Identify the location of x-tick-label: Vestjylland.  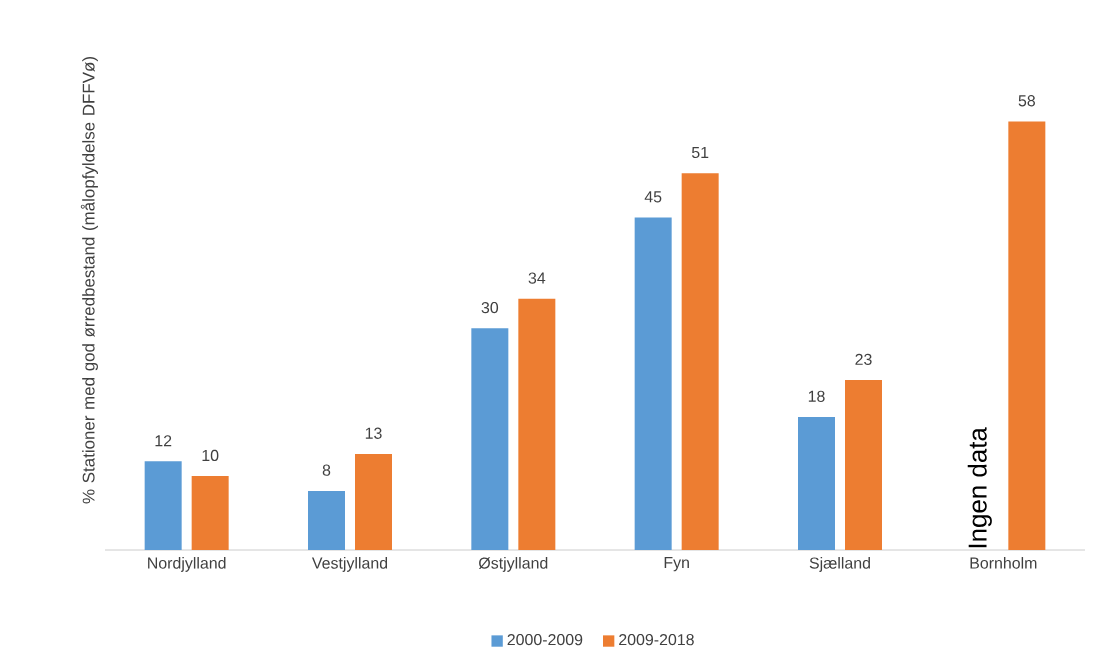
(349, 564).